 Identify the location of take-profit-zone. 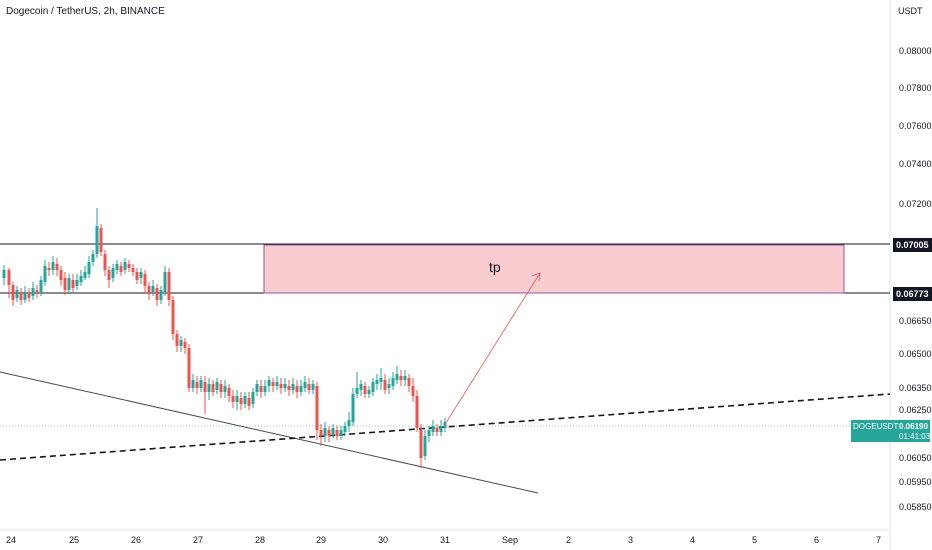
(554, 269).